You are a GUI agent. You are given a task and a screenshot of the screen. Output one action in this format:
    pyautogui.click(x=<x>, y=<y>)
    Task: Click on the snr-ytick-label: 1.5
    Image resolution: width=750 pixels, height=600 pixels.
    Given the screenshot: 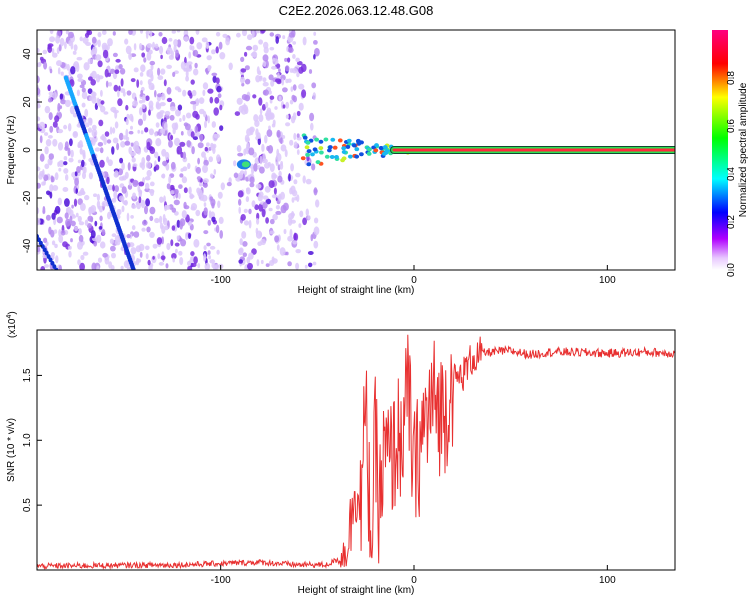 What is the action you would take?
    pyautogui.click(x=27, y=375)
    